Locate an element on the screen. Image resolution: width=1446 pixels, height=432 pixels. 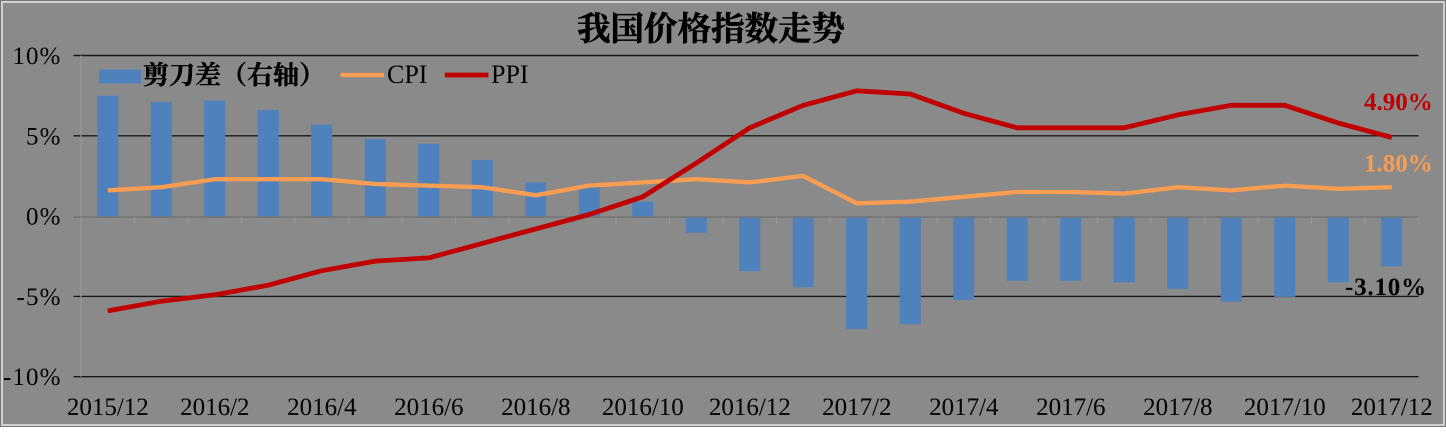
svg-text: 5% is located at coordinates (44, 136).